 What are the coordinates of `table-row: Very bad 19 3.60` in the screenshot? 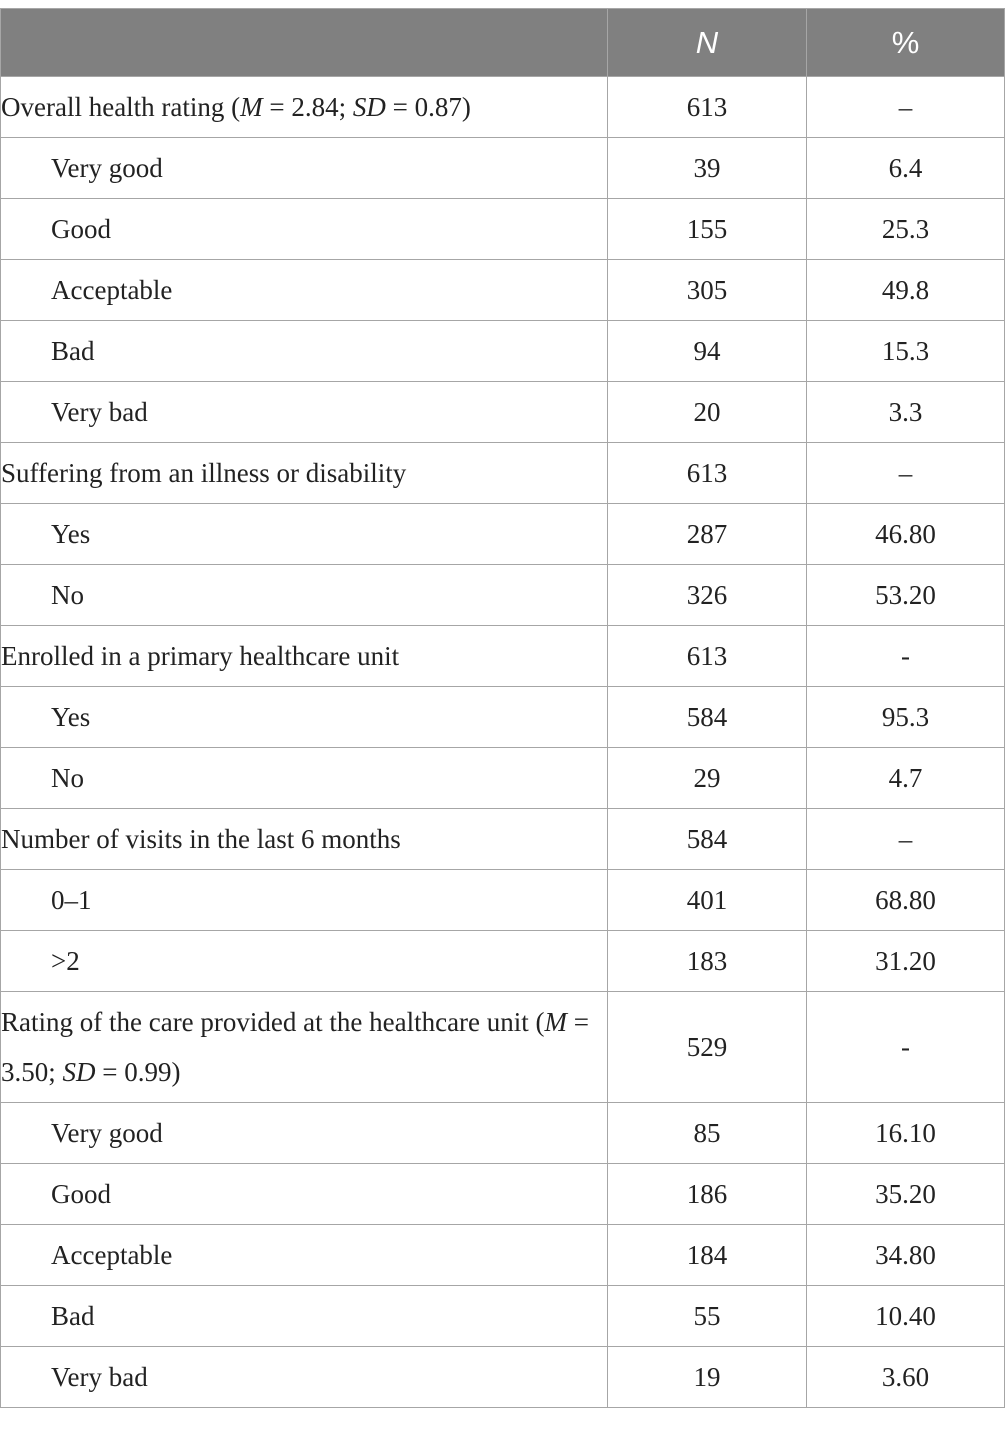 It's located at (502, 1377).